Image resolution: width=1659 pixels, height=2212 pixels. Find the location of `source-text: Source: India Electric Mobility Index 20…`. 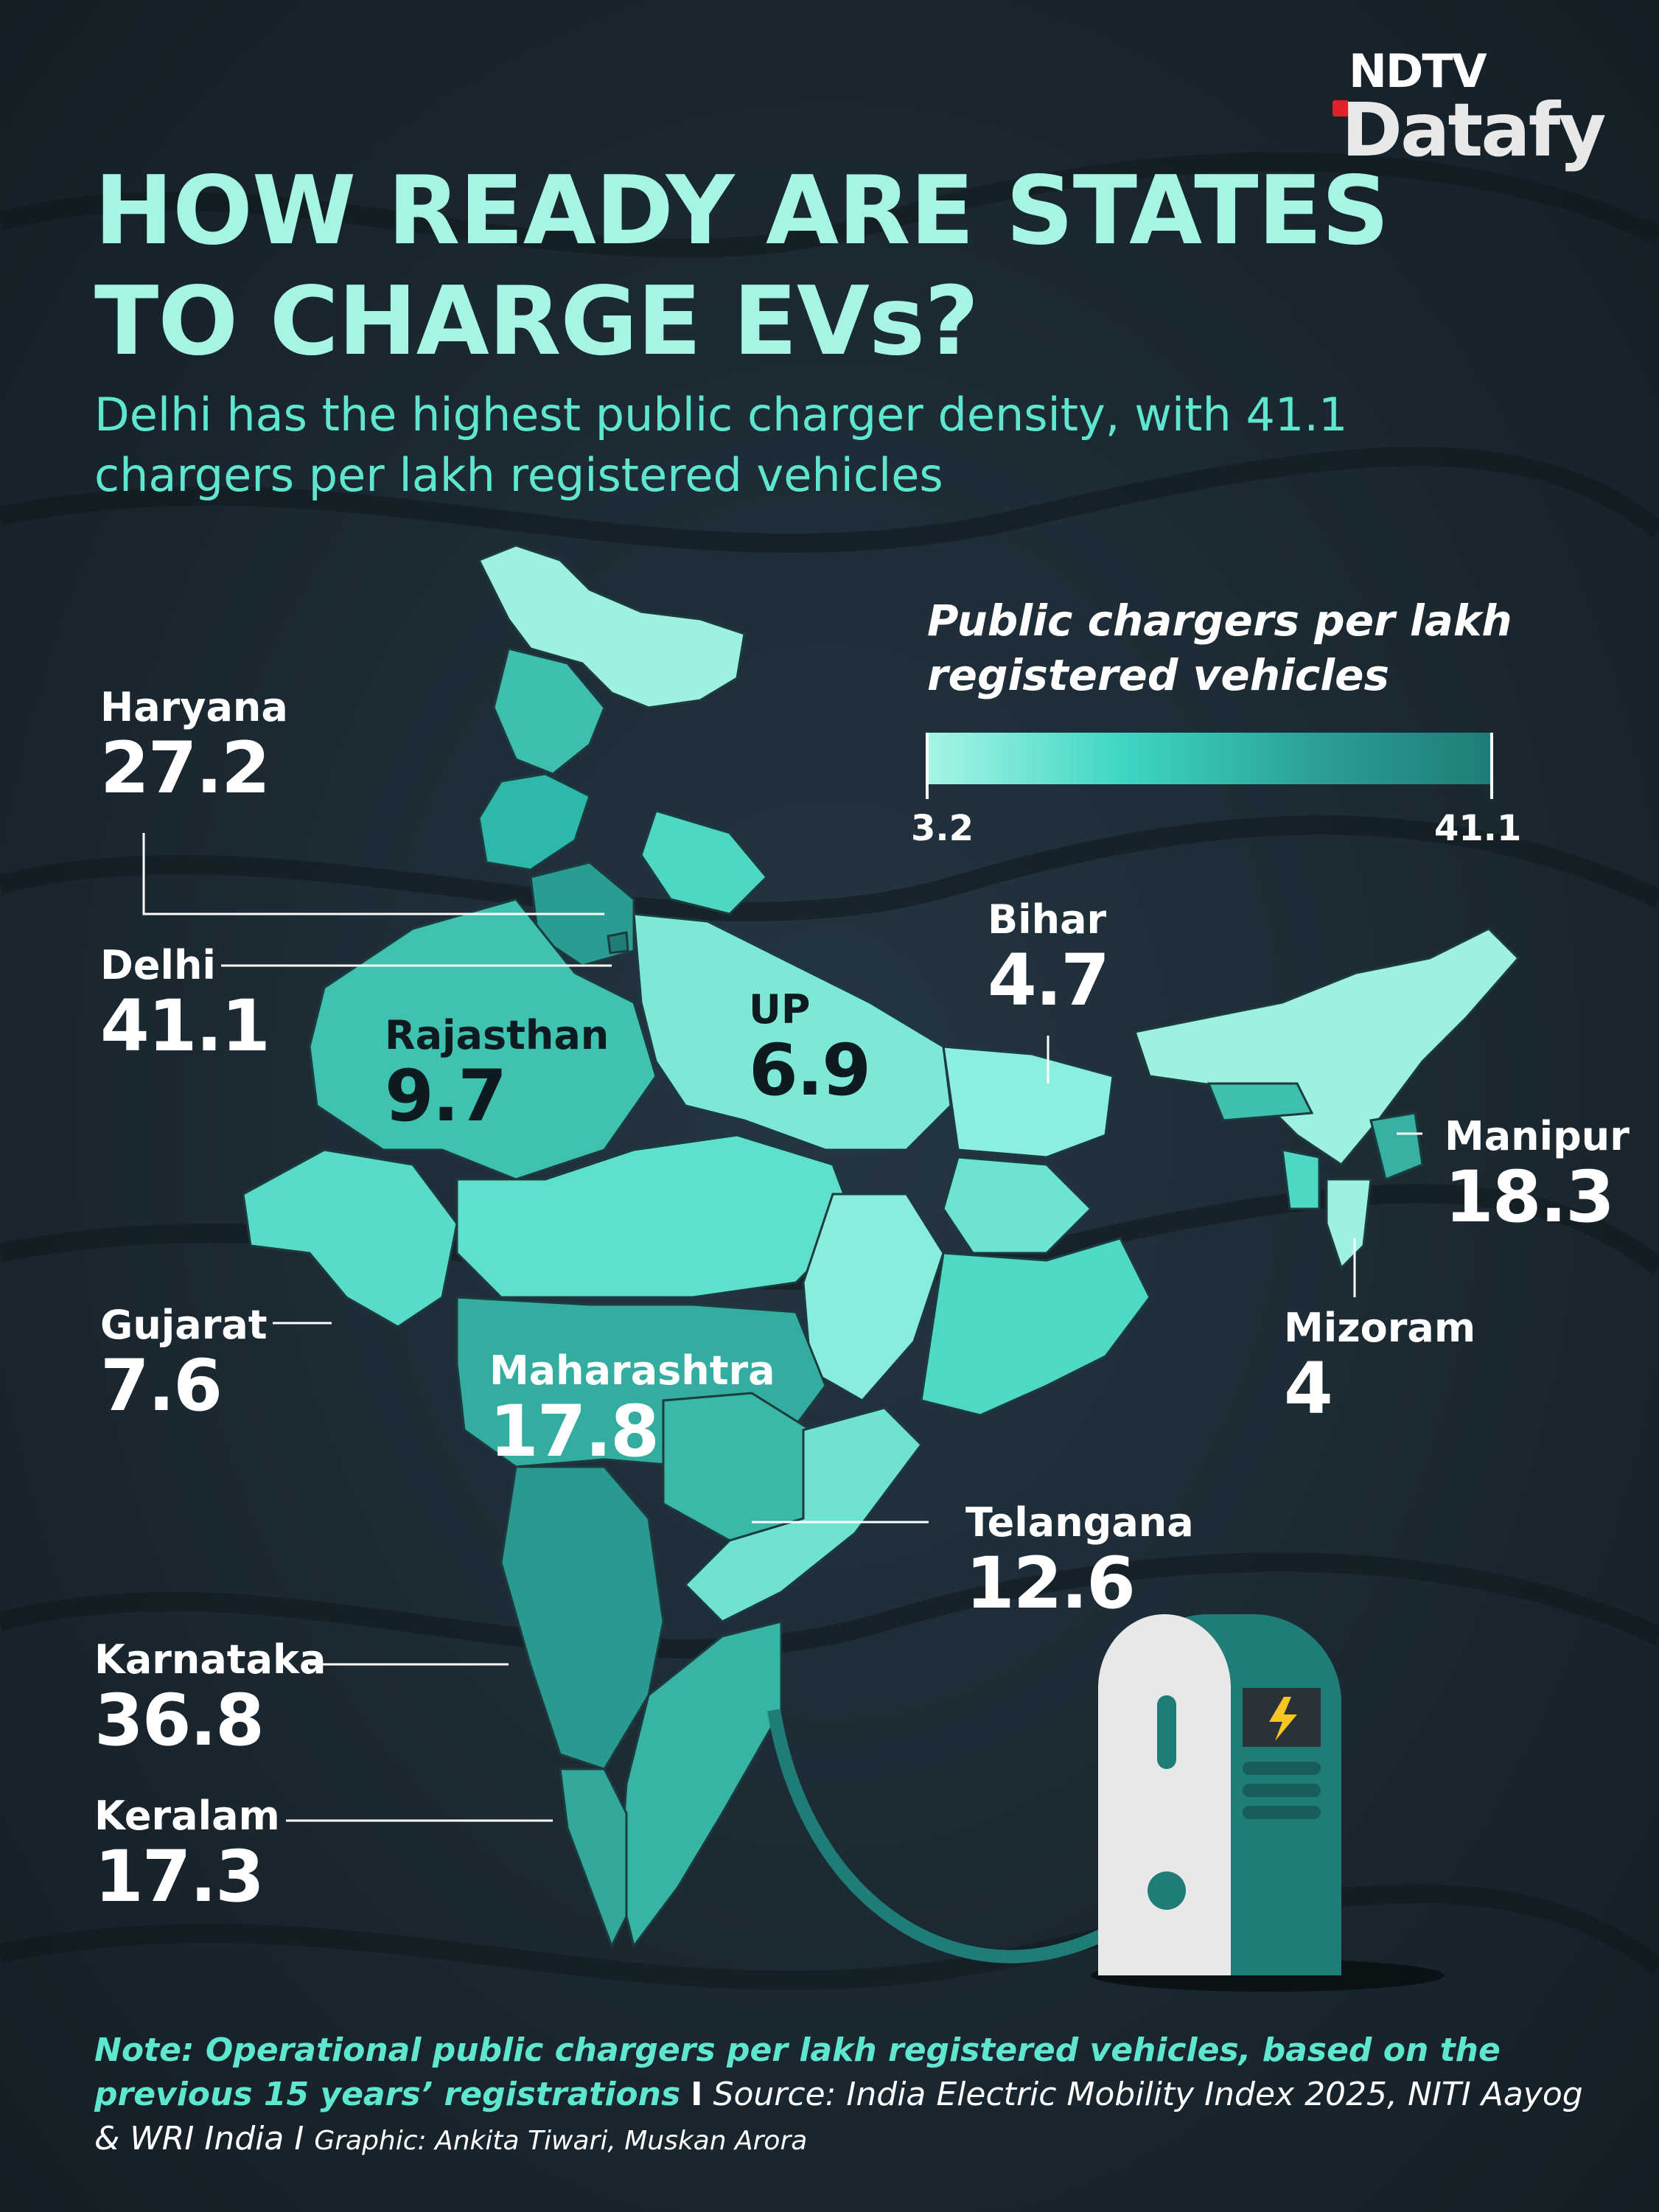

source-text: Source: India Electric Mobility Index 20… is located at coordinates (838, 2116).